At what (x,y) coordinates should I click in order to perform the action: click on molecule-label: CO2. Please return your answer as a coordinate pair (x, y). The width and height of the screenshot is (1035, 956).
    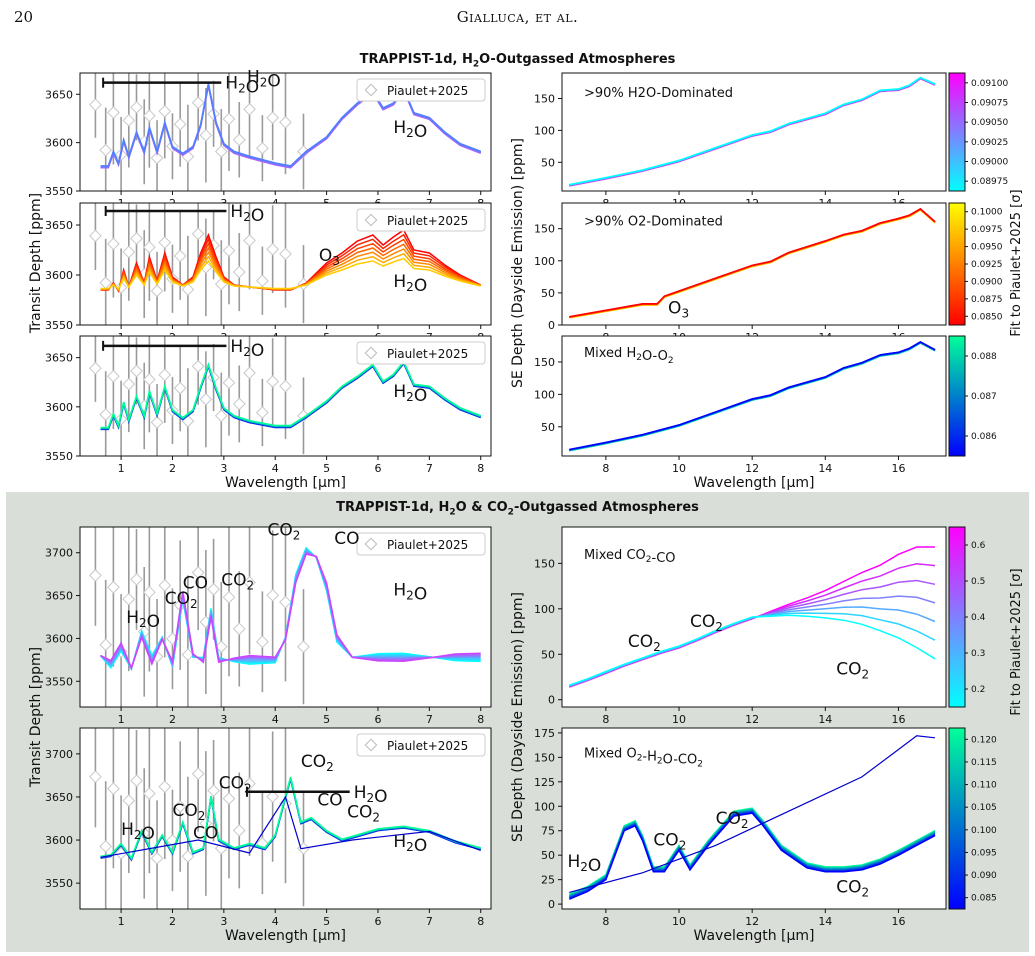
    Looking at the image, I should click on (732, 820).